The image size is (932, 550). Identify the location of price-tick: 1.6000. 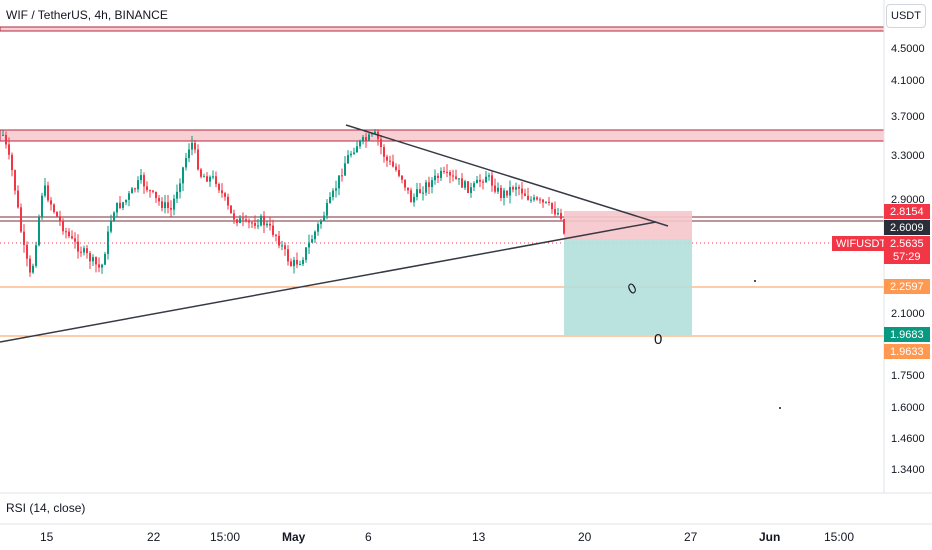
(908, 408).